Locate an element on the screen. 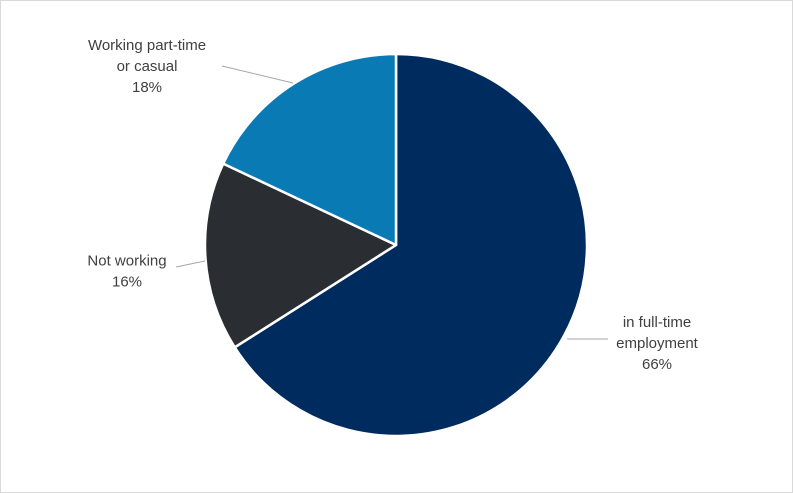 The width and height of the screenshot is (793, 493). data-label-category: employment is located at coordinates (657, 343).